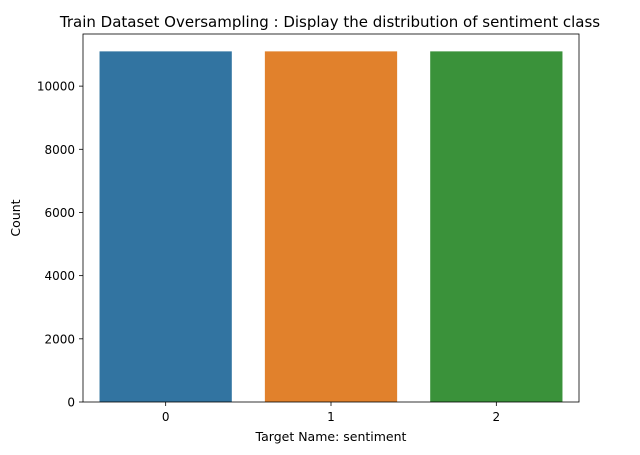  Describe the element at coordinates (166, 417) in the screenshot. I see `x-tick-label-0: 0` at that location.